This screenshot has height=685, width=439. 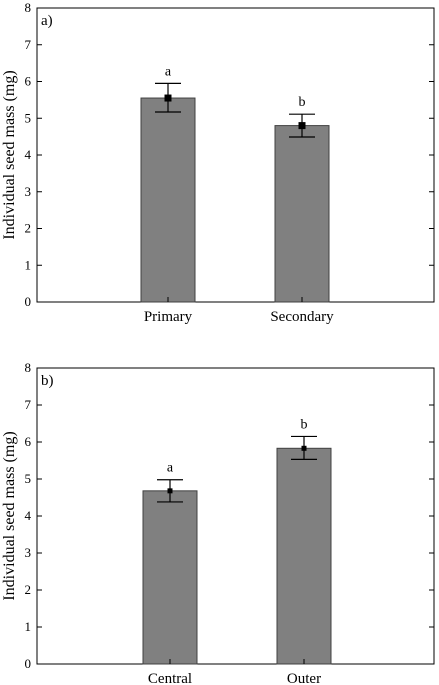 What do you see at coordinates (302, 317) in the screenshot?
I see `x-tick-label: Secondary` at bounding box center [302, 317].